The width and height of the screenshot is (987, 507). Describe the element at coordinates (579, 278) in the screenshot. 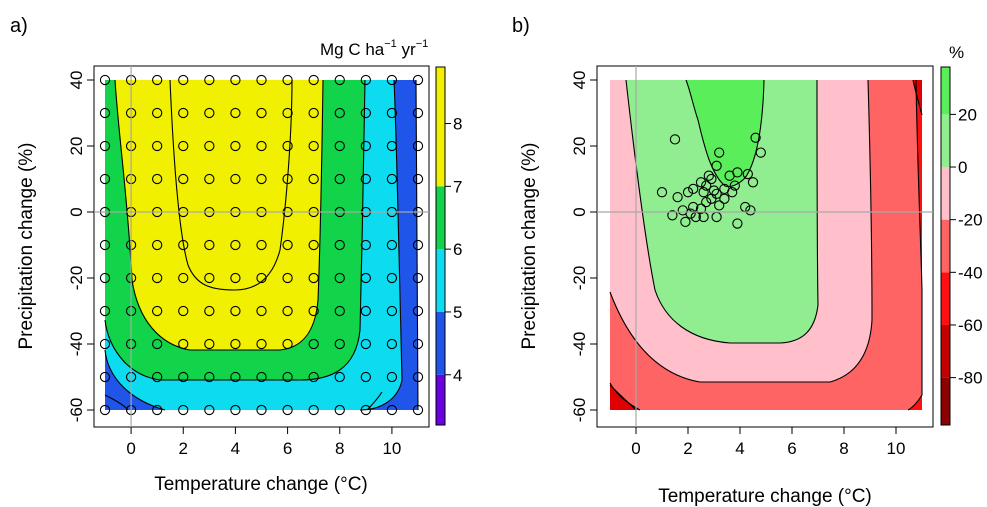

I see `panel-b-ytick-label: -20` at that location.